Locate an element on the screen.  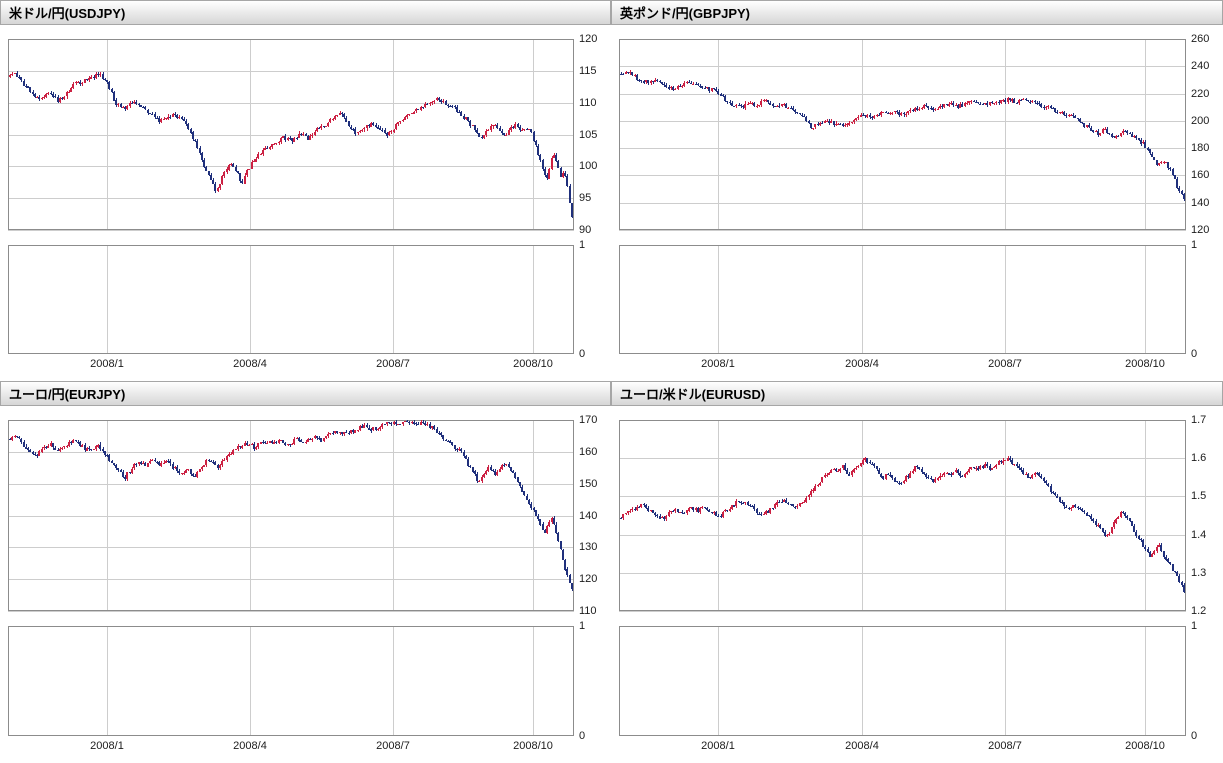
chart-title-eurusd: ユーロ/米ドル(EURUSD) is located at coordinates (693, 394).